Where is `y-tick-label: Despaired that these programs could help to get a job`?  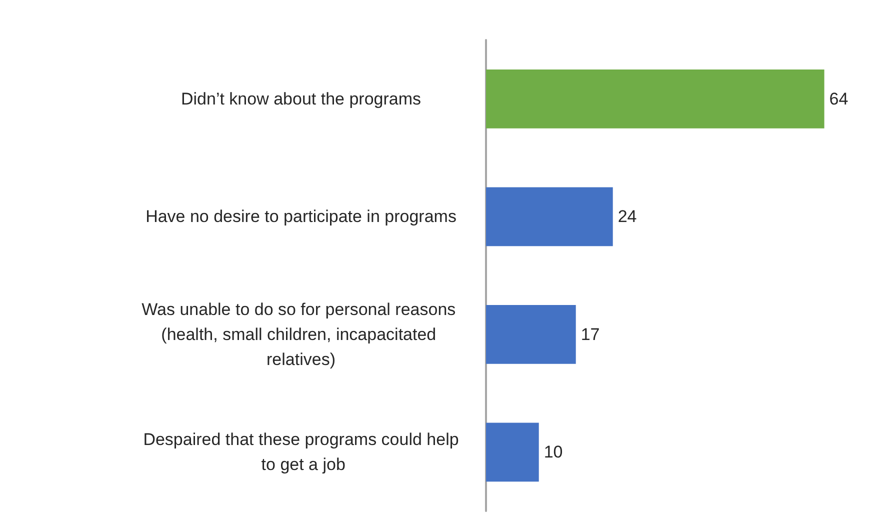
y-tick-label: Despaired that these programs could help to get a job is located at coordinates (301, 452).